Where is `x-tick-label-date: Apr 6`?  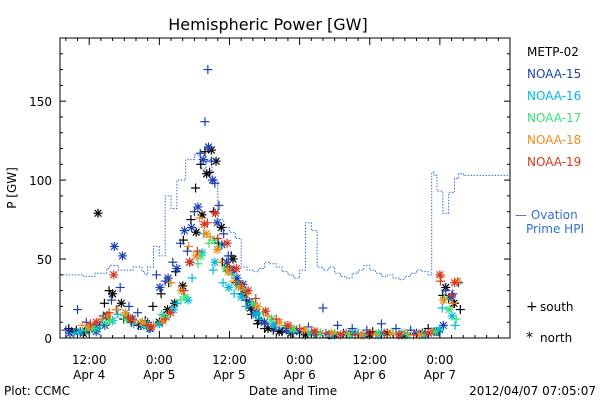
x-tick-label-date: Apr 6 is located at coordinates (370, 375).